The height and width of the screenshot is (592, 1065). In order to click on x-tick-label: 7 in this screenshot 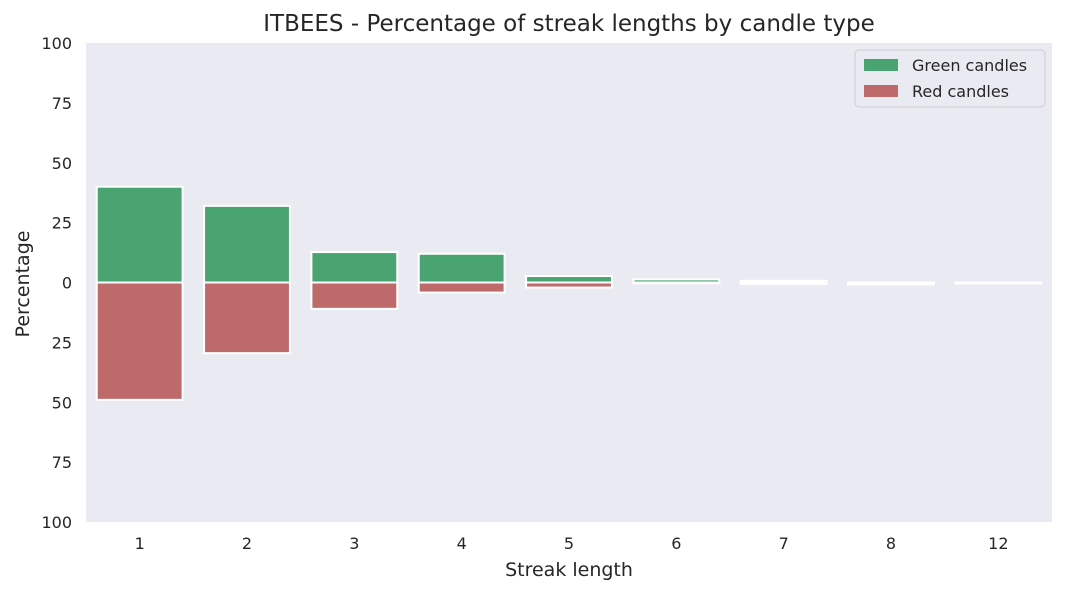, I will do `click(784, 543)`.